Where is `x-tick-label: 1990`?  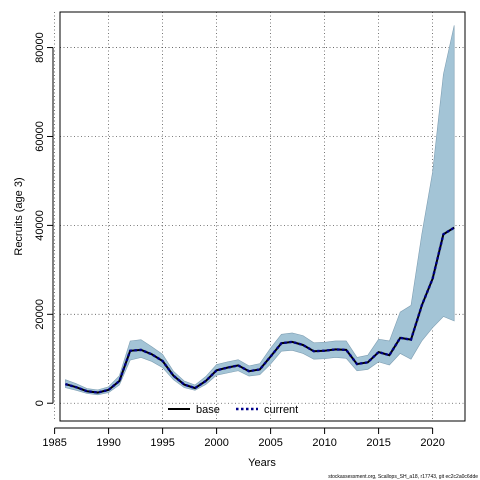
x-tick-label: 1990 is located at coordinates (108, 443).